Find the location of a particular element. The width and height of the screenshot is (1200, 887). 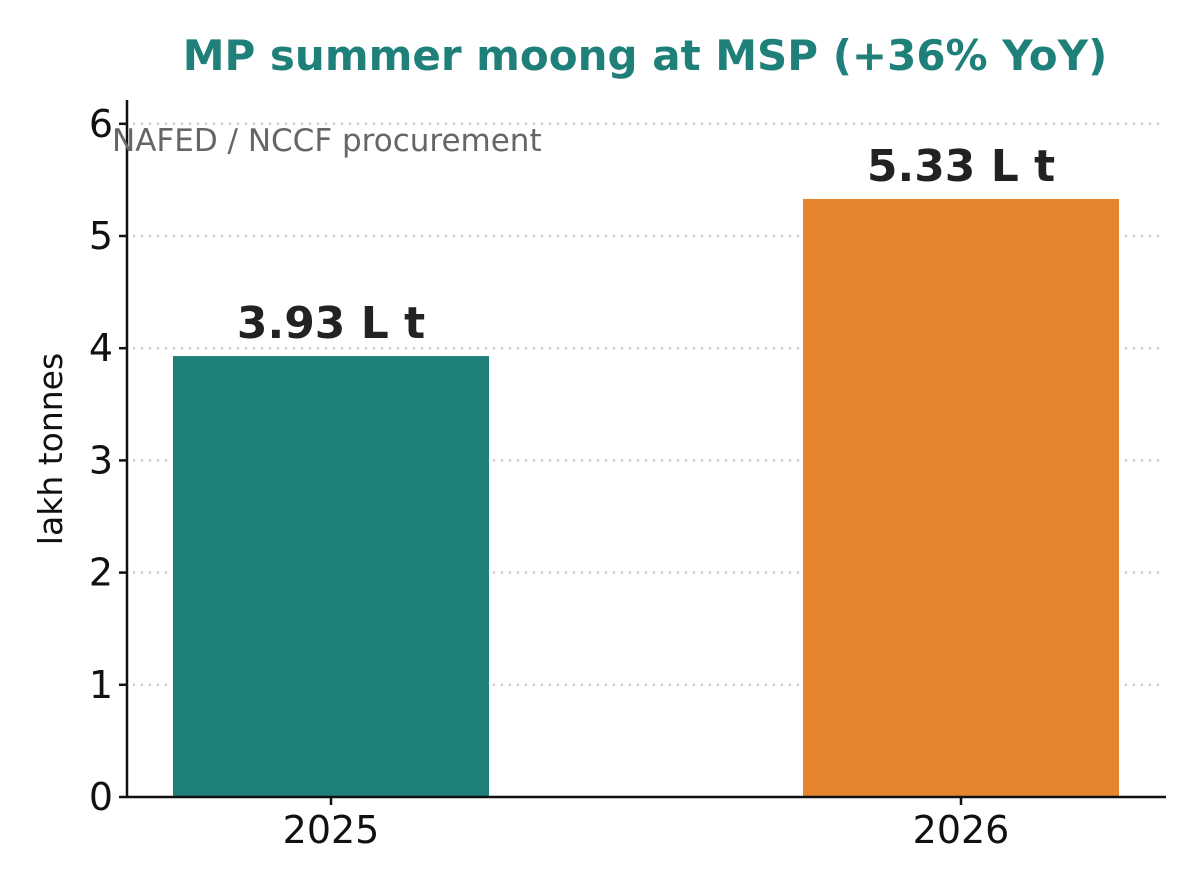

x-tick-label: 2026 is located at coordinates (961, 830).